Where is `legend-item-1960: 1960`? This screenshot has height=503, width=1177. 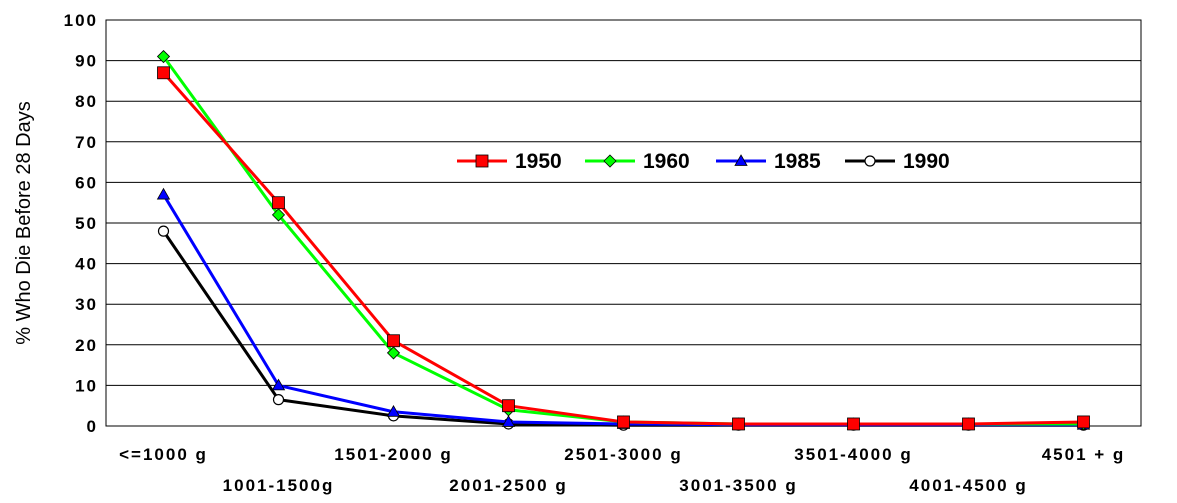 legend-item-1960: 1960 is located at coordinates (637, 161).